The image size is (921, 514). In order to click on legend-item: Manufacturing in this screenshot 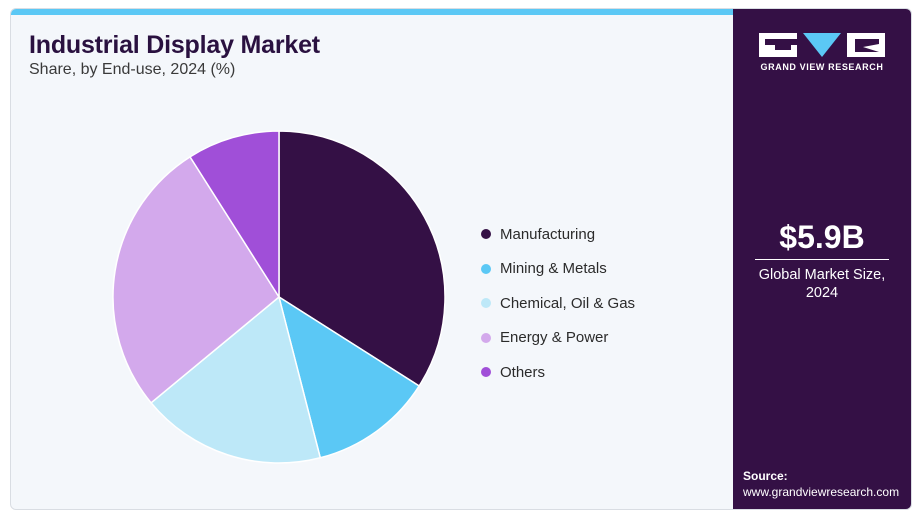, I will do `click(558, 234)`.